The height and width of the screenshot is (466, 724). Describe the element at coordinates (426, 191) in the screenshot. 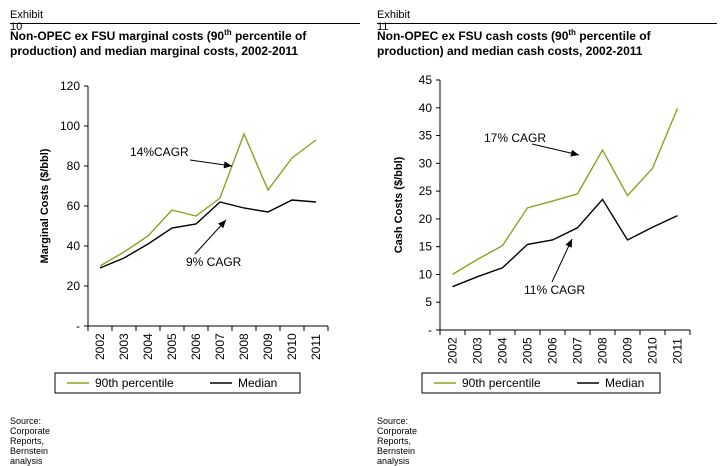

I see `y-tick-label: 25` at that location.